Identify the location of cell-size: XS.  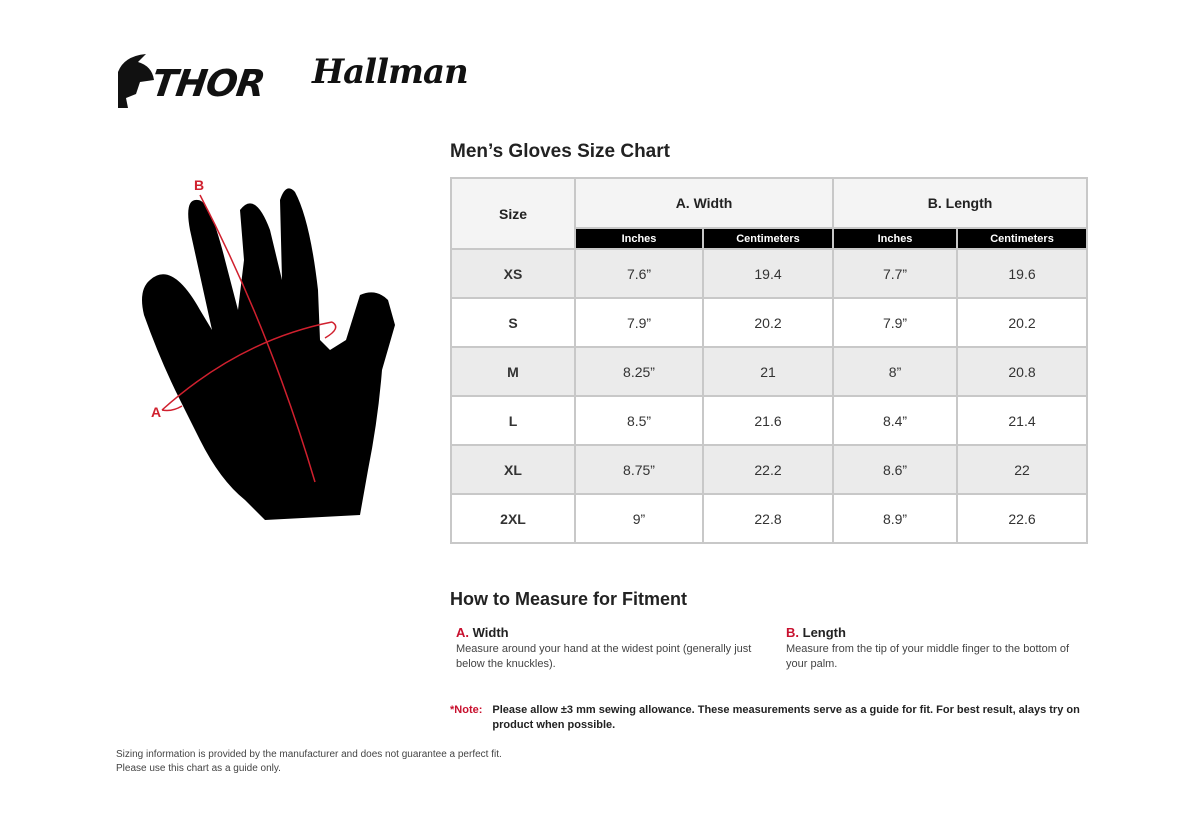
(513, 273).